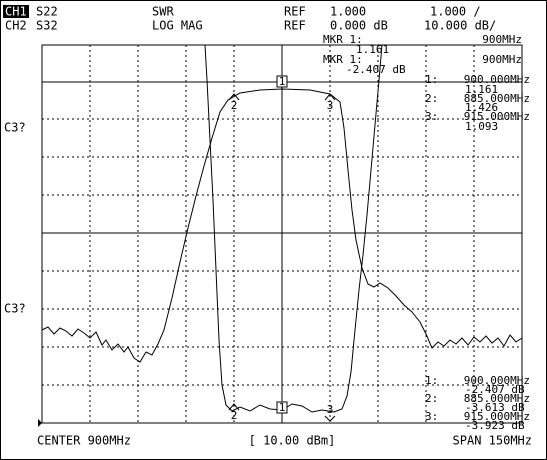 The image size is (547, 460). I want to click on span: SPAN 150MHz, so click(492, 441).